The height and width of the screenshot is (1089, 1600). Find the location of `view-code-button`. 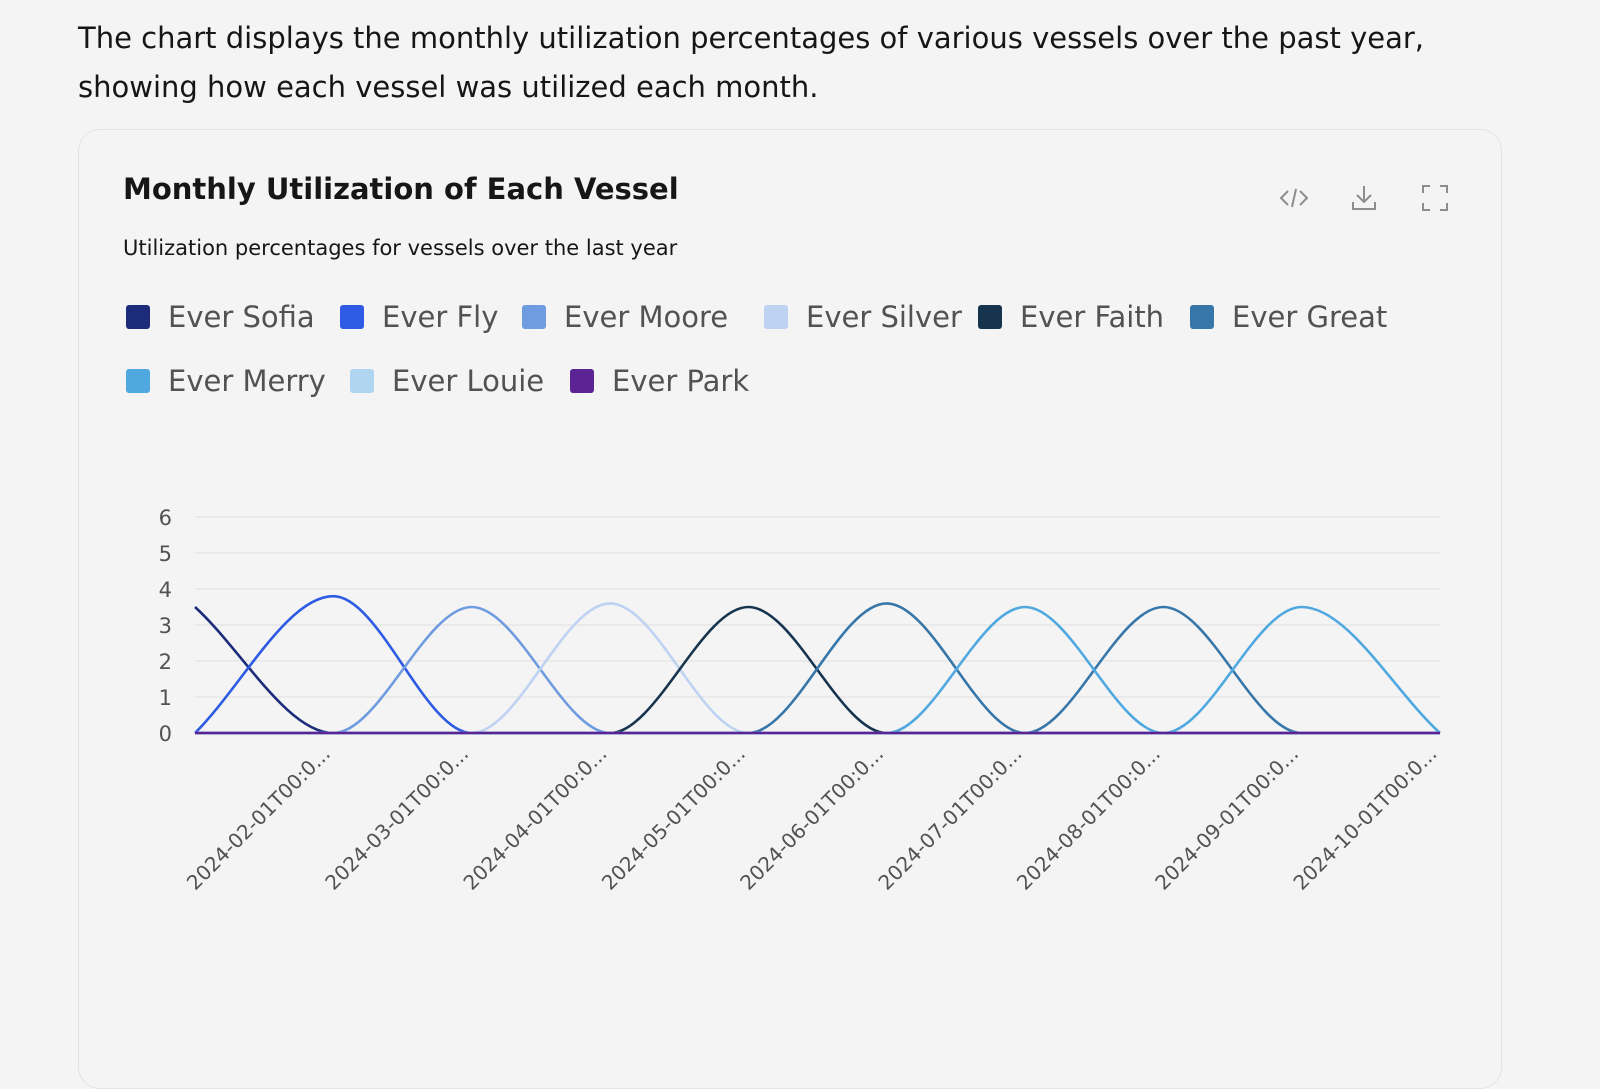

view-code-button is located at coordinates (1294, 198).